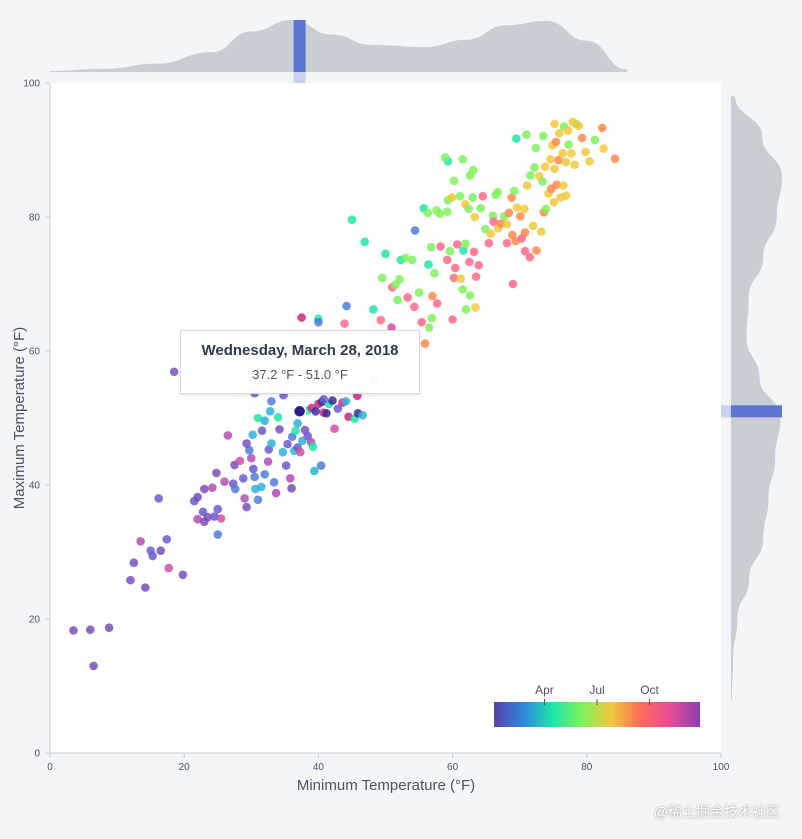 The height and width of the screenshot is (839, 802). Describe the element at coordinates (299, 411) in the screenshot. I see `highlighted-point` at that location.